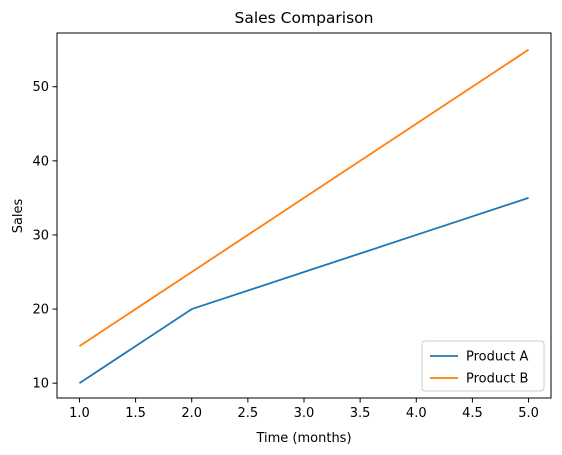 The width and height of the screenshot is (562, 455). I want to click on y-tick-label: 10, so click(40, 384).